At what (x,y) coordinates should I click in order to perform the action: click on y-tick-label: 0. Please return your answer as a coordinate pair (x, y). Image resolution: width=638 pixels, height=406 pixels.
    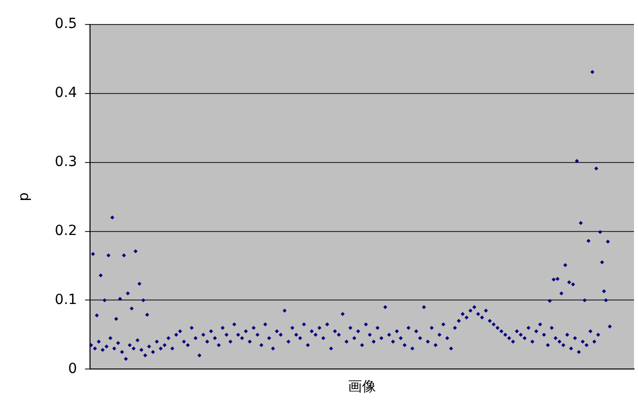
    Looking at the image, I should click on (73, 368).